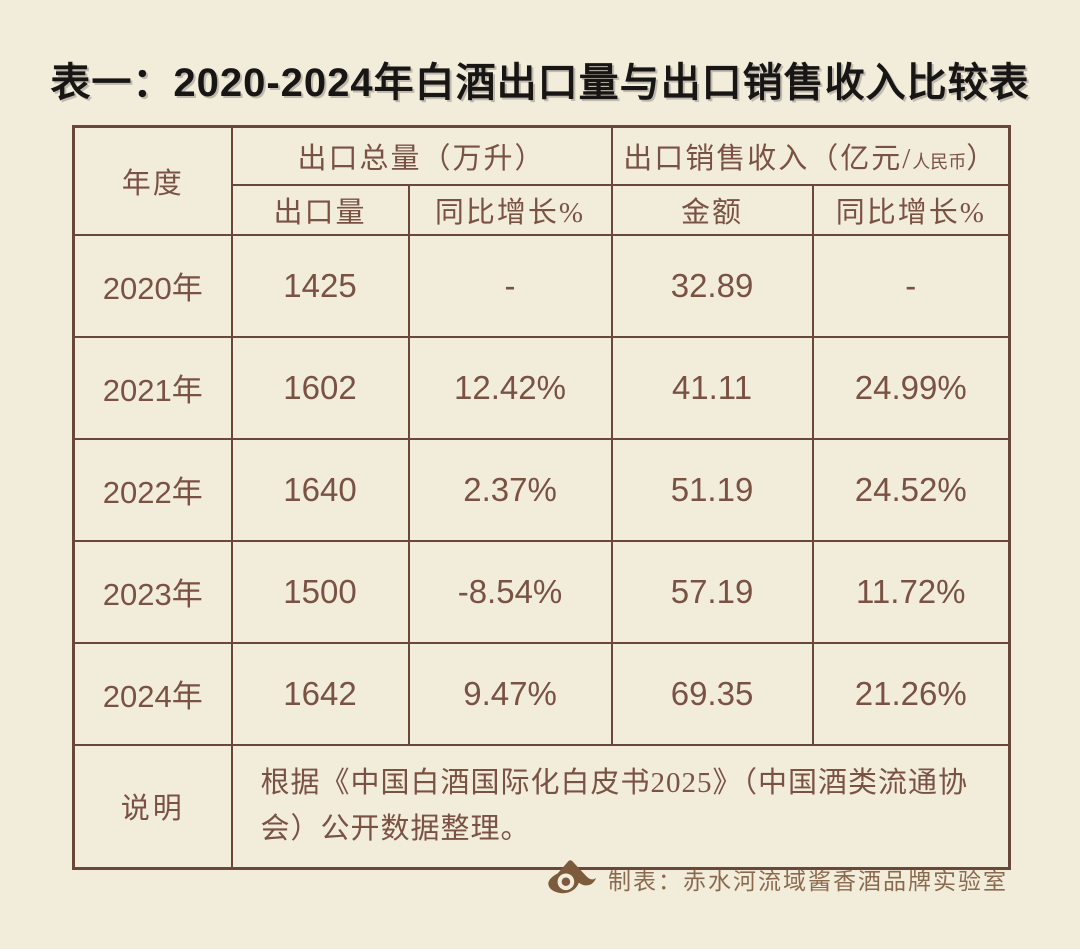  Describe the element at coordinates (540, 83) in the screenshot. I see `page-title: 表一：2020-2024年白酒出口量与出口销售收入比较表` at that location.